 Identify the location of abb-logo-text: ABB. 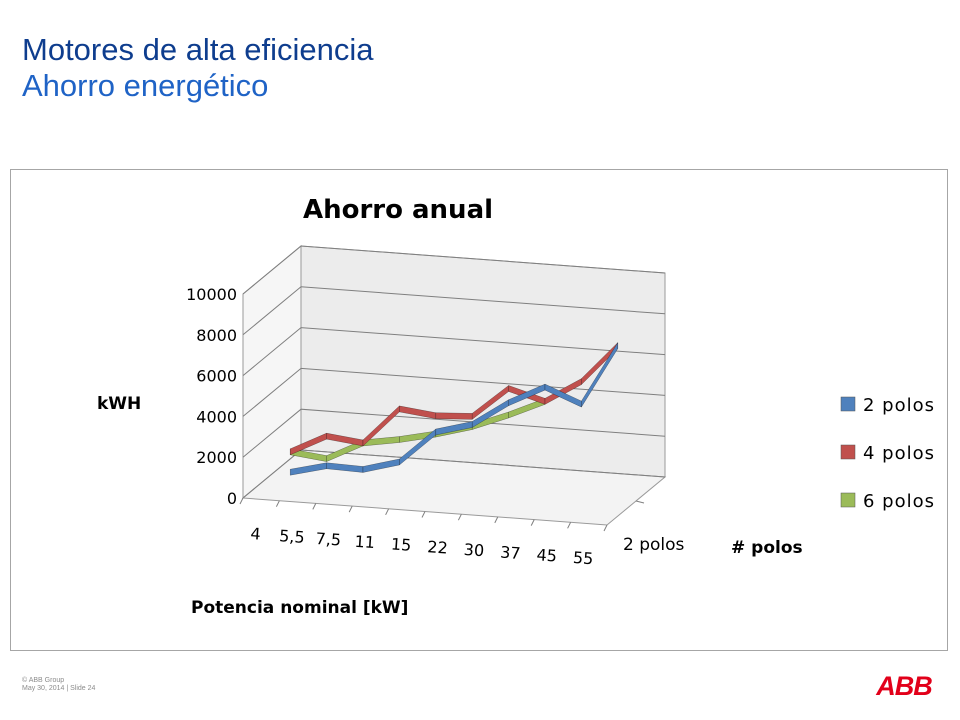
(903, 685).